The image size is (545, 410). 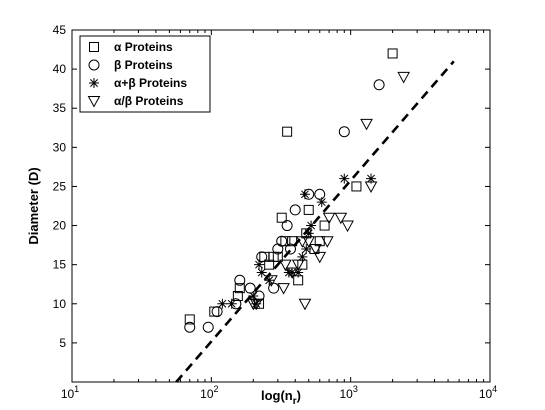 I want to click on y-tick-label: 5, so click(x=62, y=343).